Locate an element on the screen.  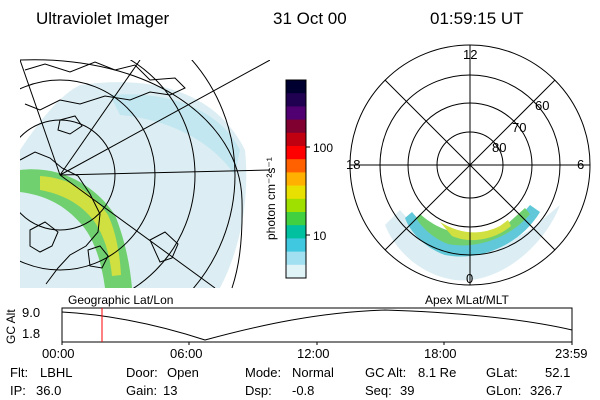
mode-label: Mode: is located at coordinates (263, 372).